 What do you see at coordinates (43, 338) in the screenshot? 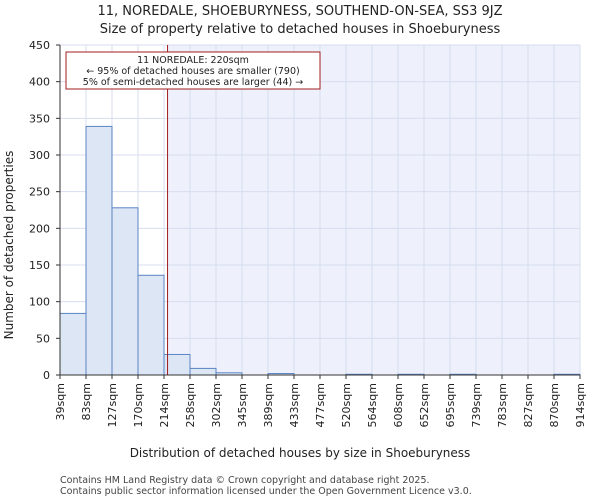
I see `y-tick-label-50: 50` at bounding box center [43, 338].